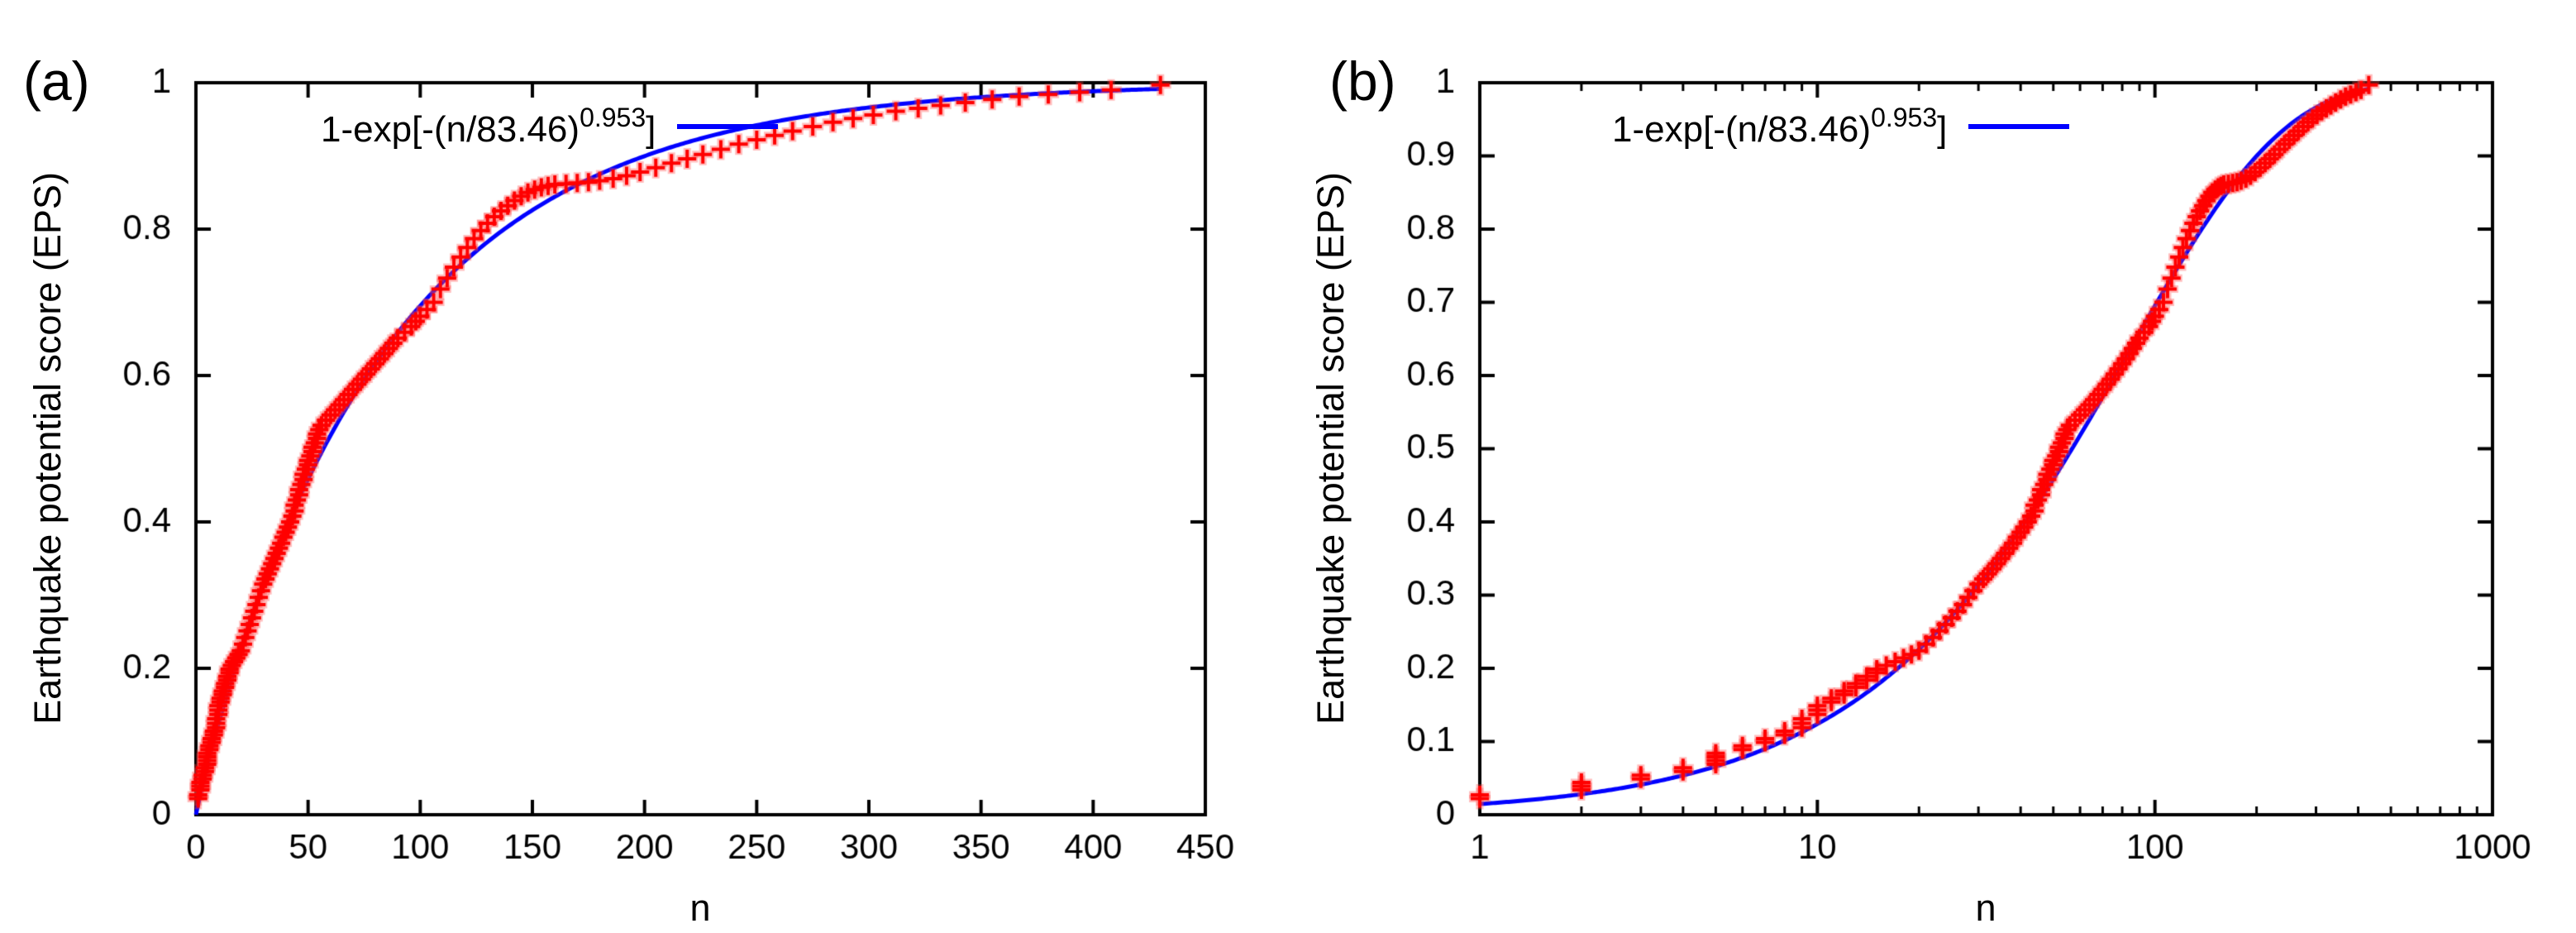 This screenshot has height=933, width=2576. I want to click on legend-formula-close-b: ], so click(1942, 129).